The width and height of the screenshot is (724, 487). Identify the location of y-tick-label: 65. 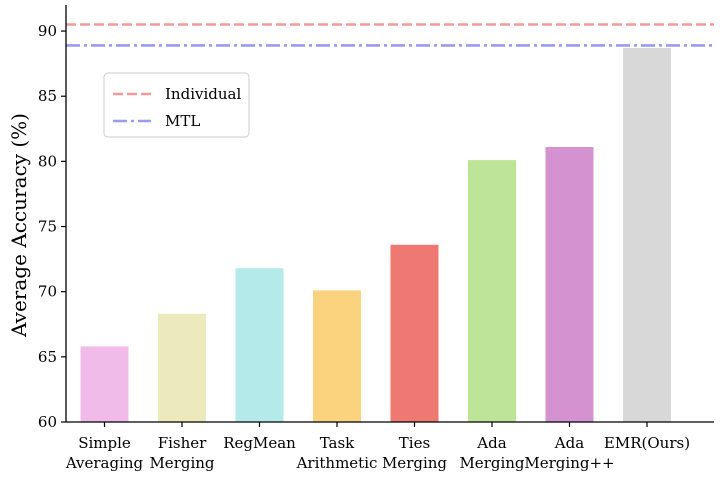
(47, 357).